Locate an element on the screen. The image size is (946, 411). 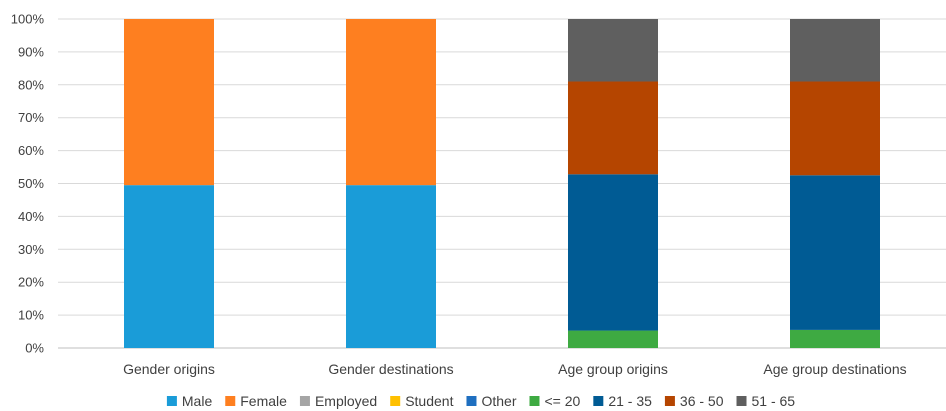
y-tick-label: 40% is located at coordinates (31, 216).